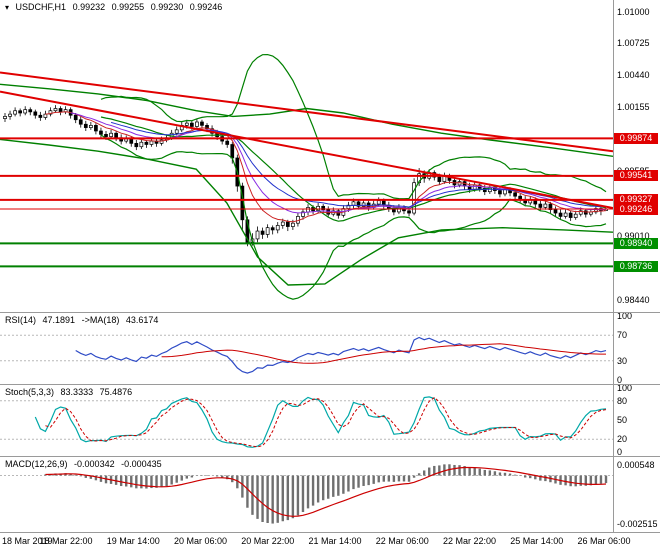  I want to click on price-tag: 0.98940, so click(636, 243).